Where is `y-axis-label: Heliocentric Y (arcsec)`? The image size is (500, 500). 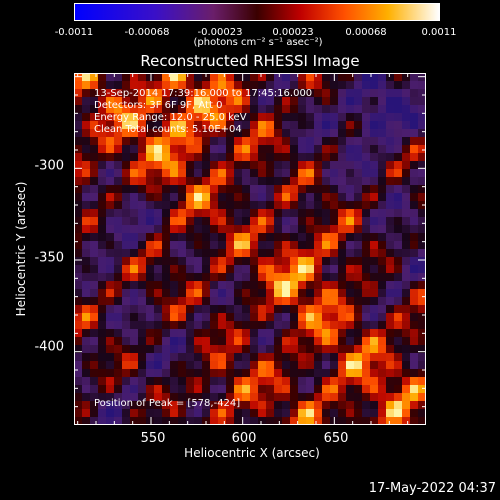
y-axis-label: Heliocentric Y (arcsec) is located at coordinates (21, 249).